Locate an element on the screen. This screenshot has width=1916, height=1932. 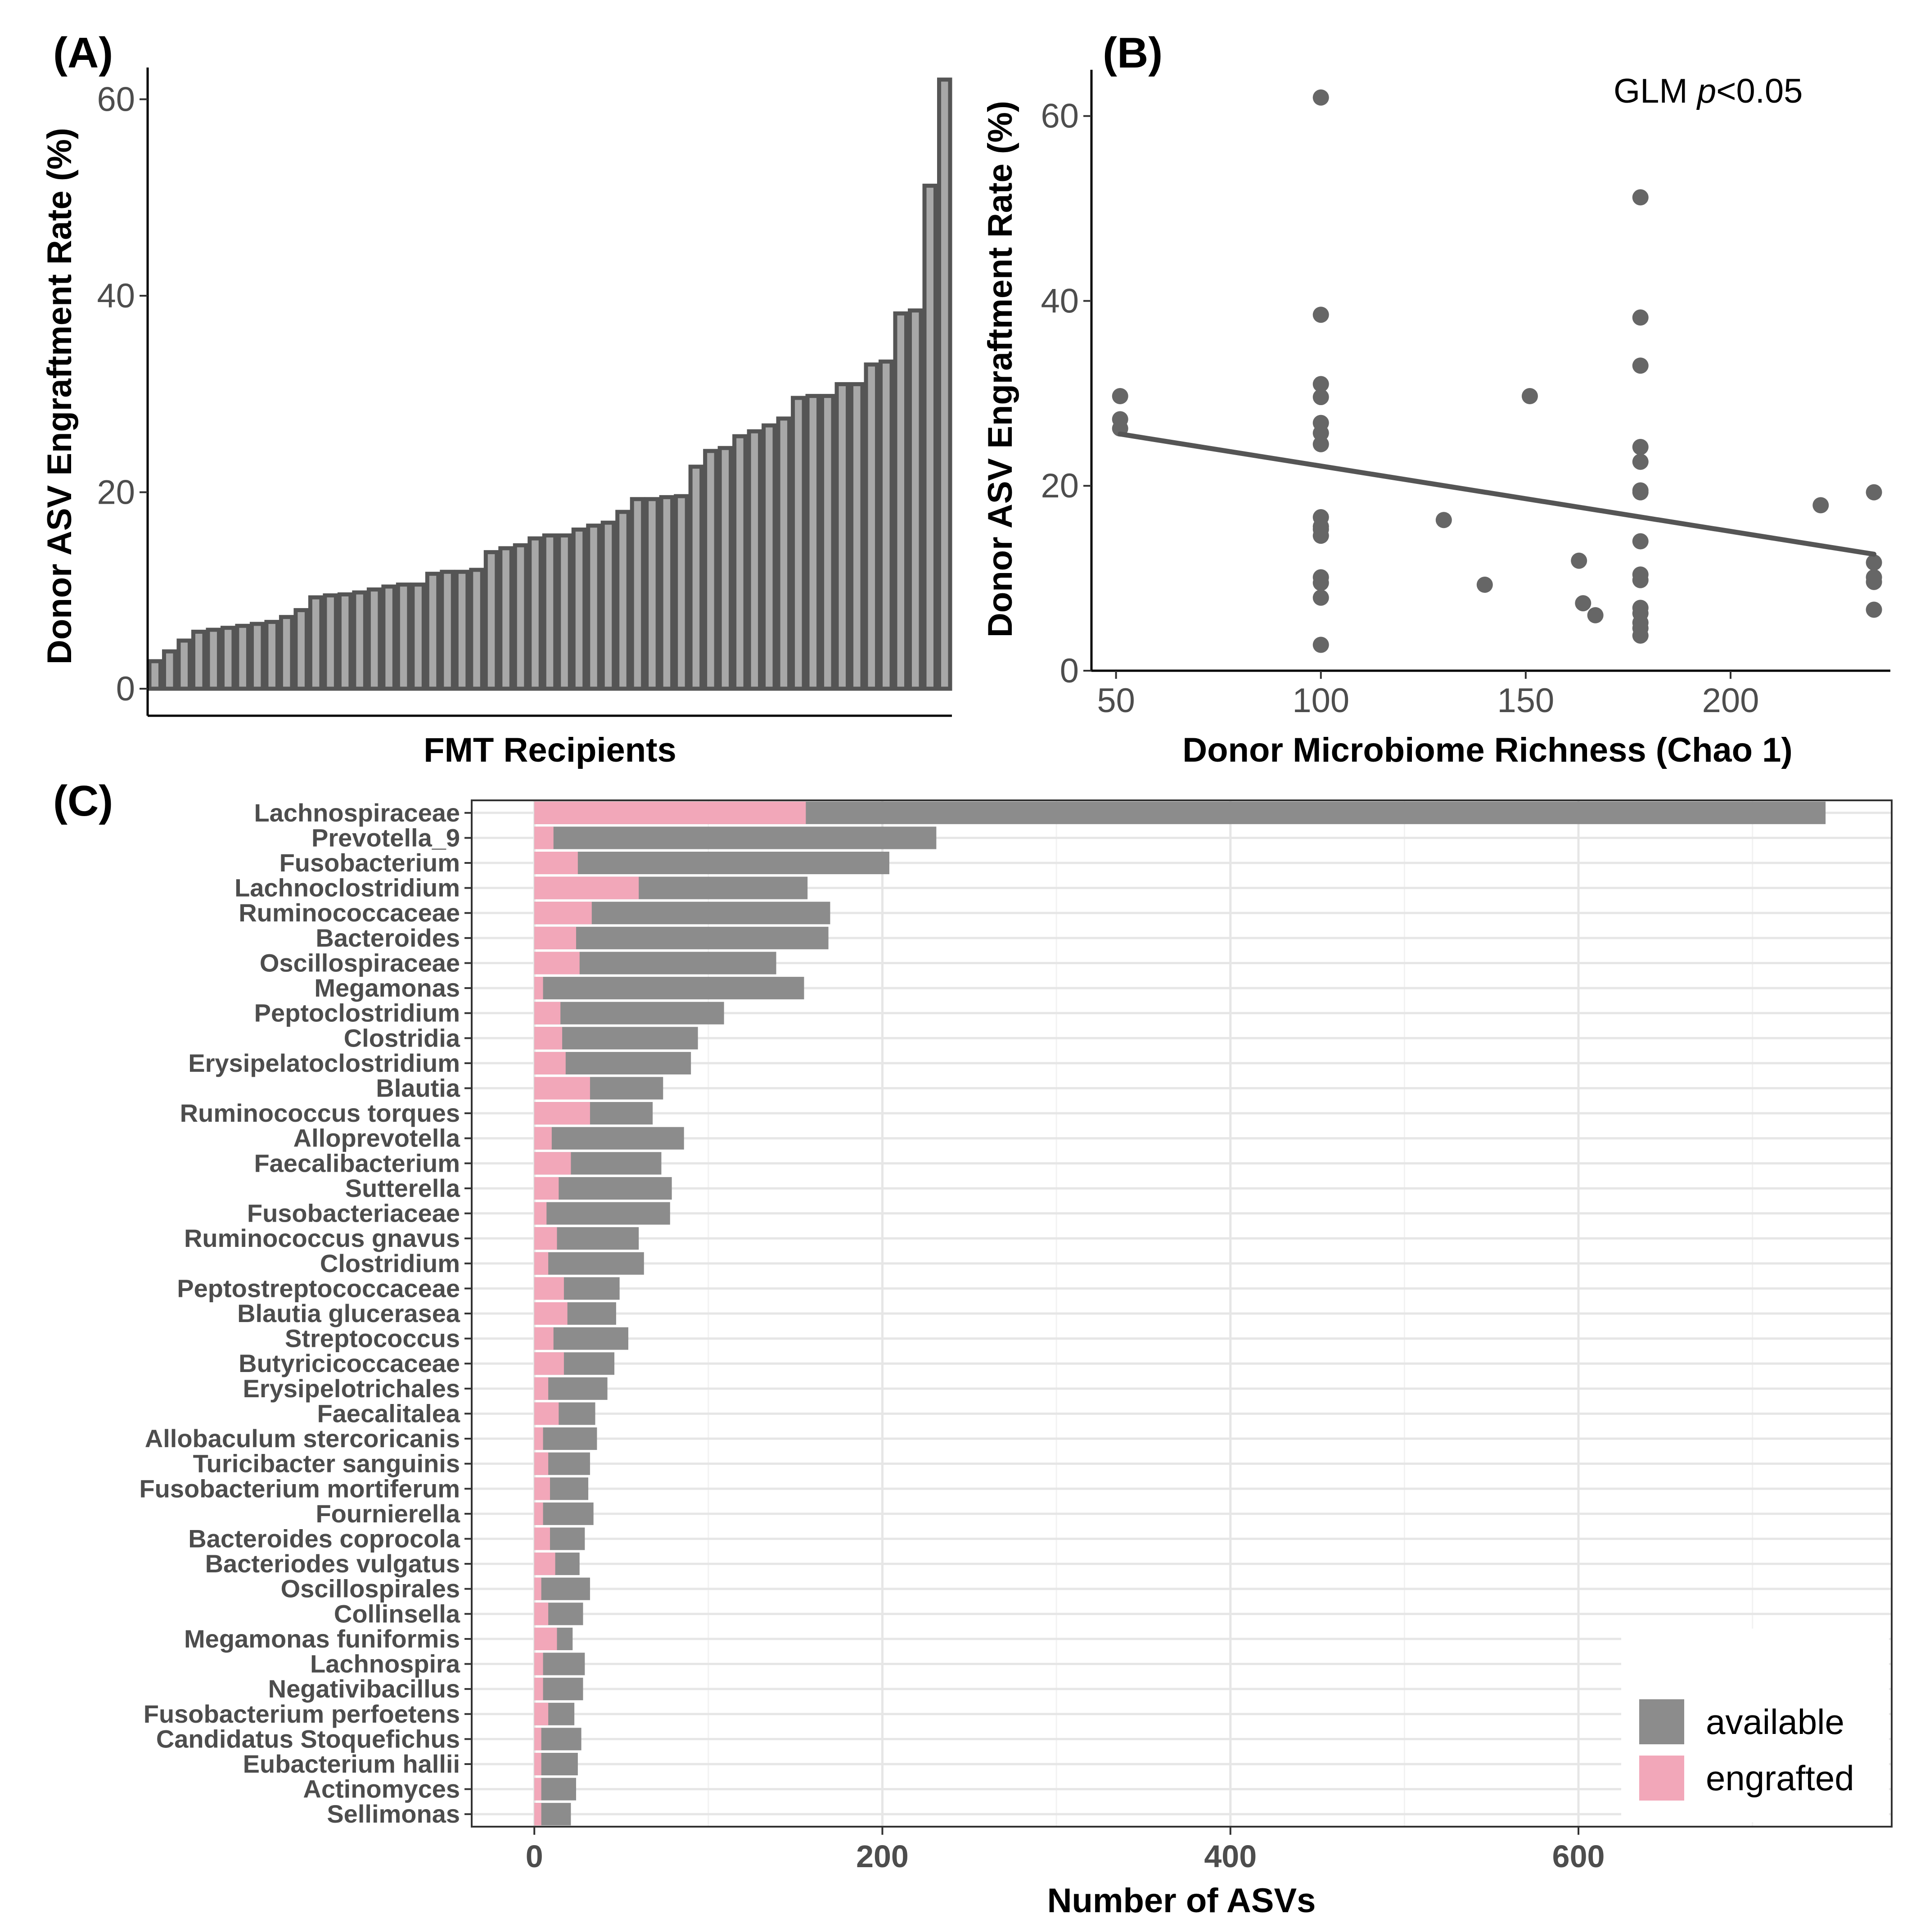
panel-c-category-label: Oscillospiraceae is located at coordinates (360, 962).